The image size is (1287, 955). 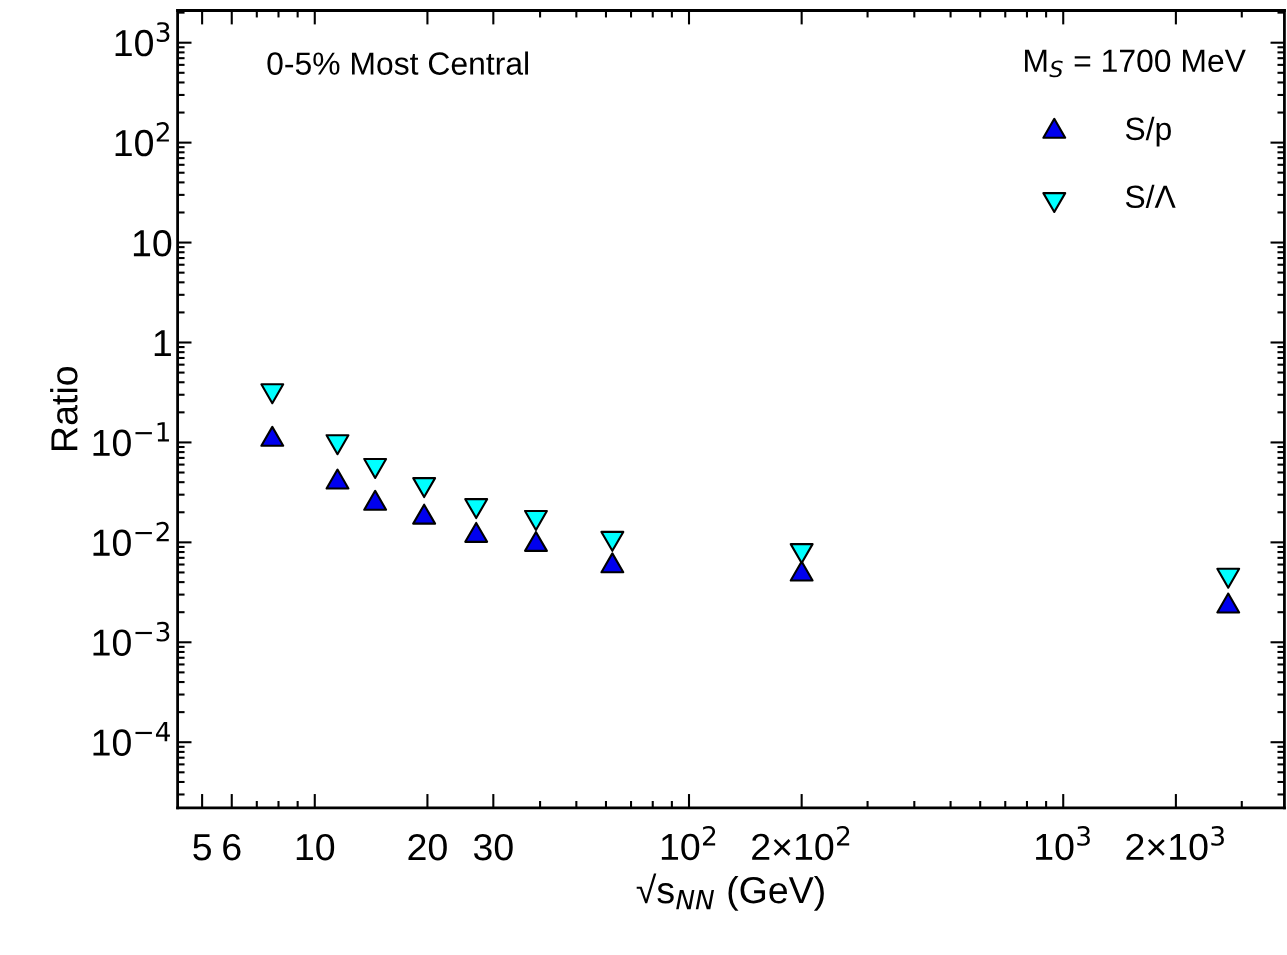 What do you see at coordinates (152, 243) in the screenshot?
I see `y-tick-label: 10` at bounding box center [152, 243].